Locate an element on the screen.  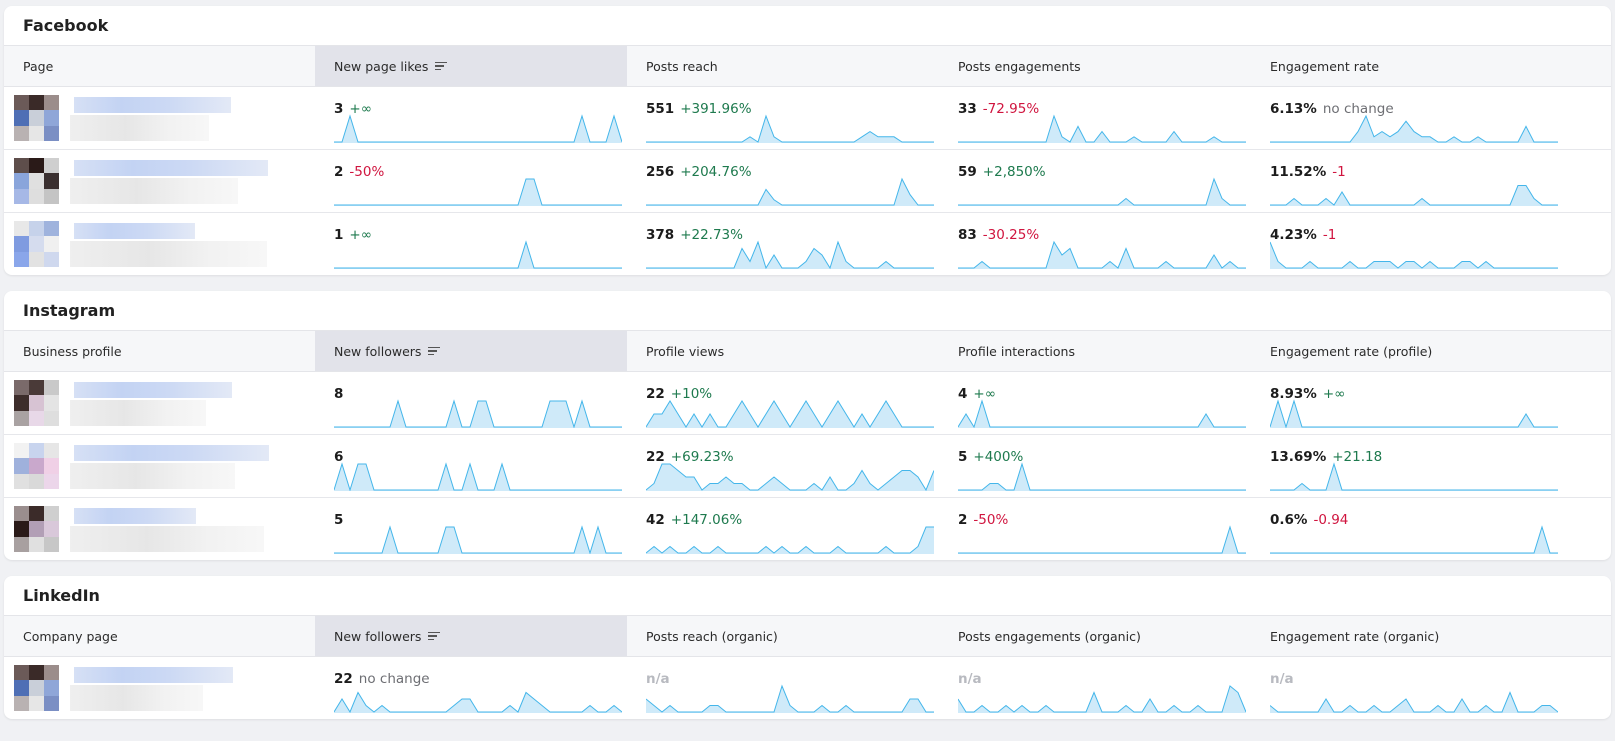
metric-value: 6 is located at coordinates (338, 457).